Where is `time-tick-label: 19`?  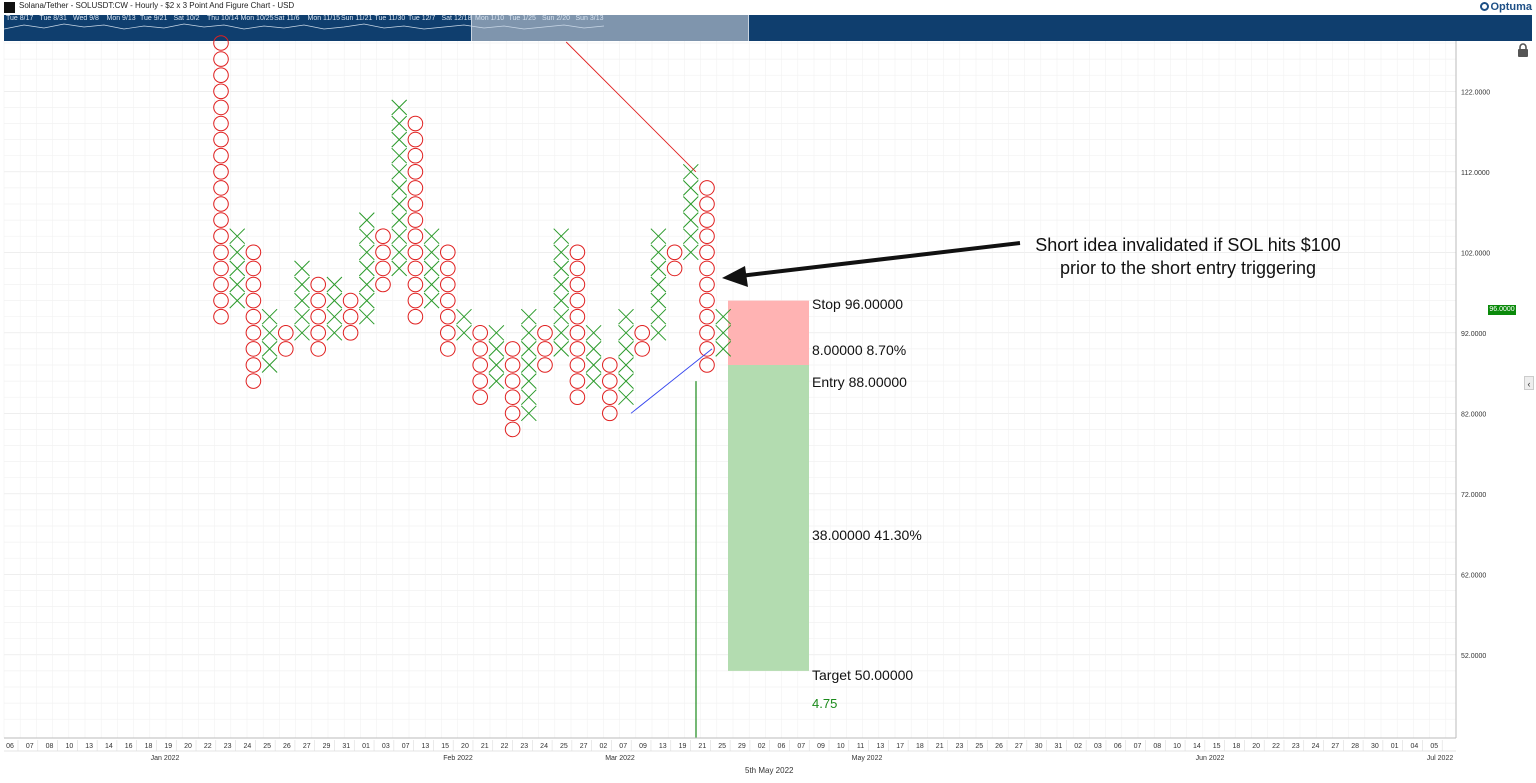
time-tick-label: 19 is located at coordinates (168, 746).